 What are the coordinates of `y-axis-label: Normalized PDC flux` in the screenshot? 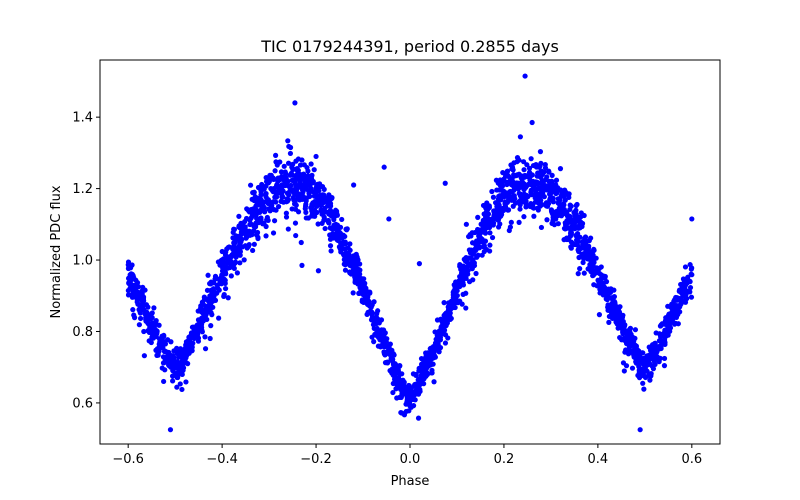 It's located at (56, 251).